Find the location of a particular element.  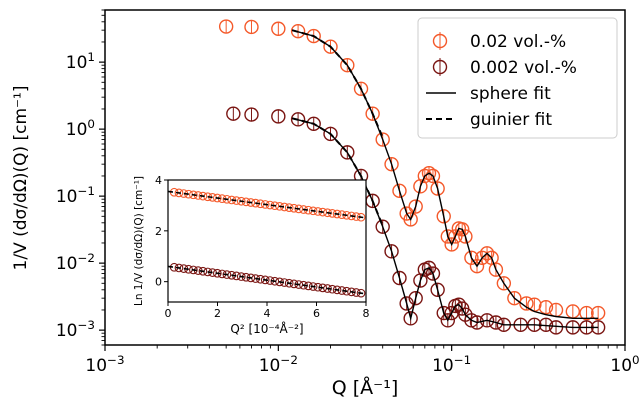

inset-x-tick-label: 4 is located at coordinates (267, 313).